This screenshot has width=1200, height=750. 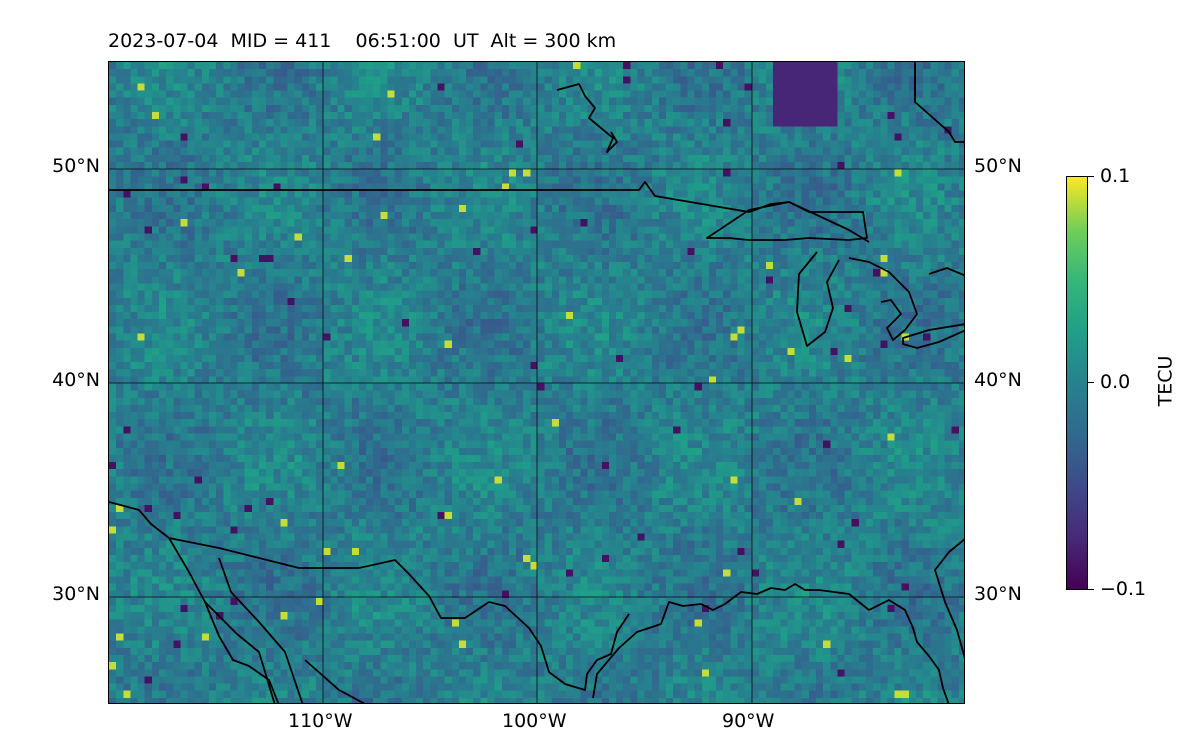 I want to click on lake-huron, so click(x=883, y=299).